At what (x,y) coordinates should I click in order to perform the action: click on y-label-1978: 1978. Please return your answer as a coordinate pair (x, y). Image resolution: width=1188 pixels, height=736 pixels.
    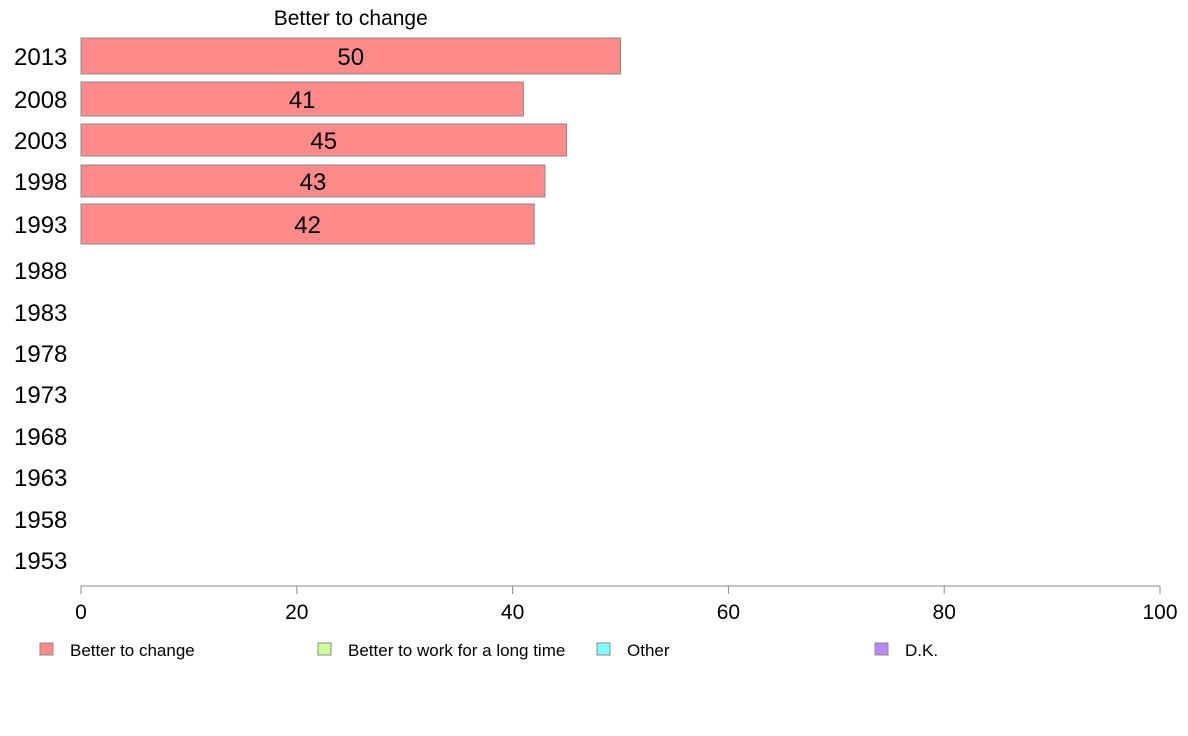
    Looking at the image, I should click on (40, 354).